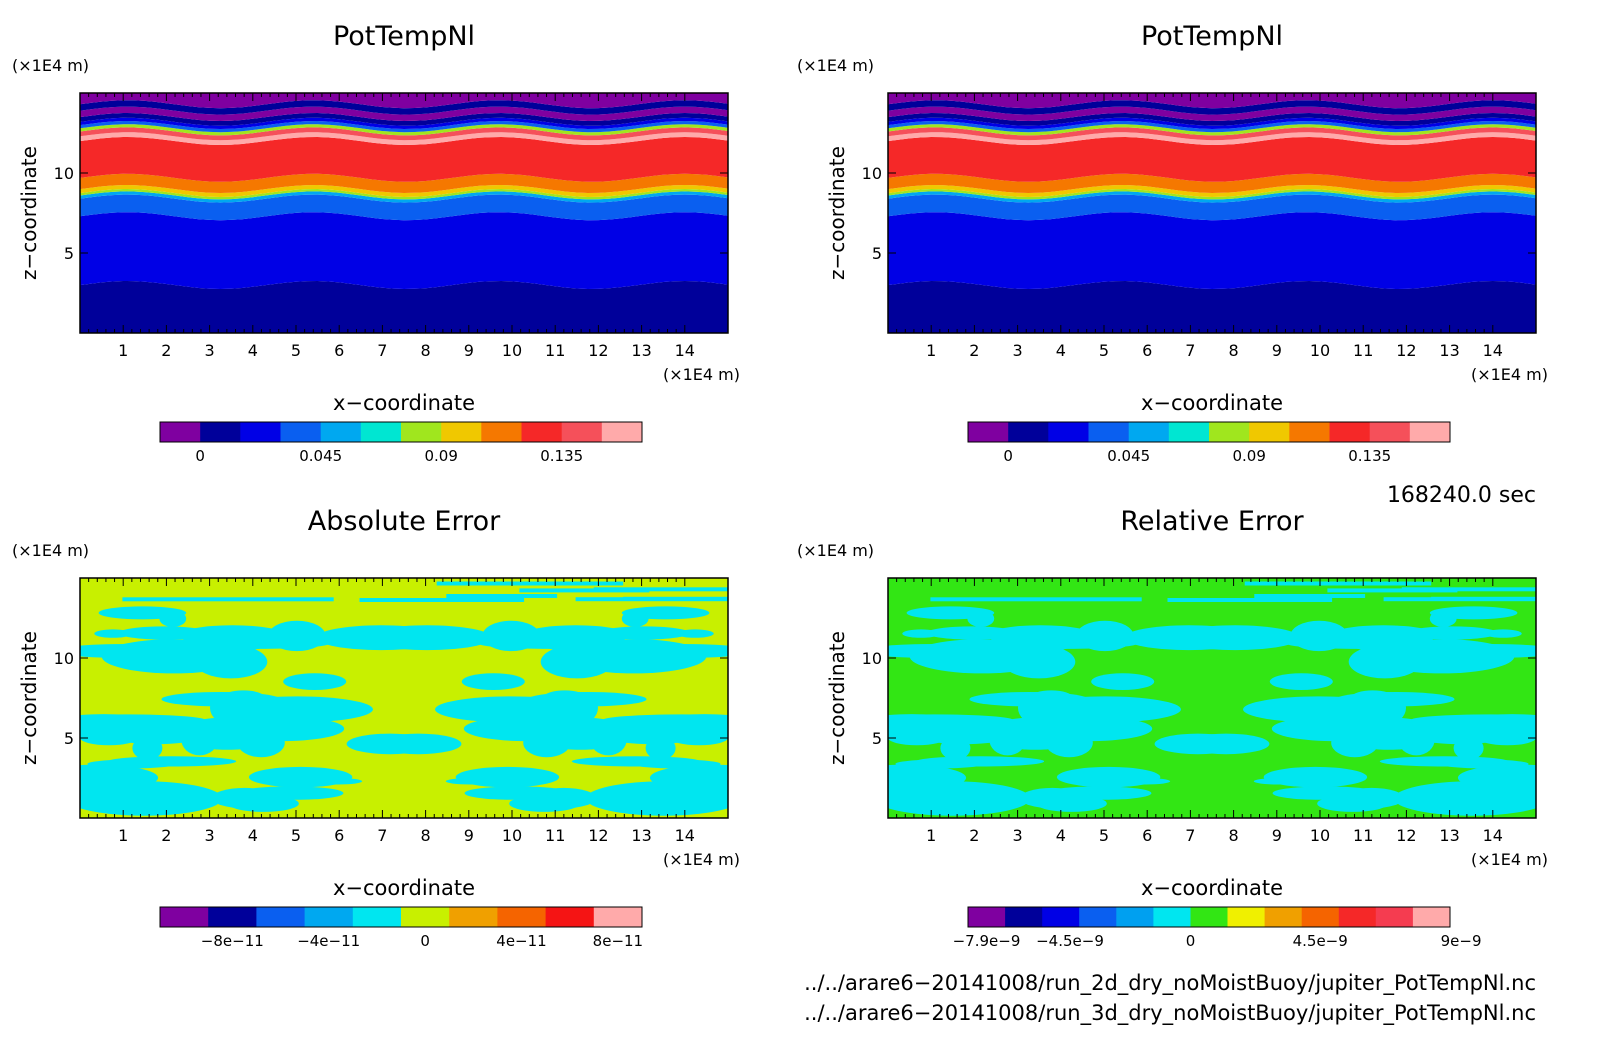 This screenshot has width=1604, height=1058. I want to click on colorbar-label: 0.045, so click(320, 456).